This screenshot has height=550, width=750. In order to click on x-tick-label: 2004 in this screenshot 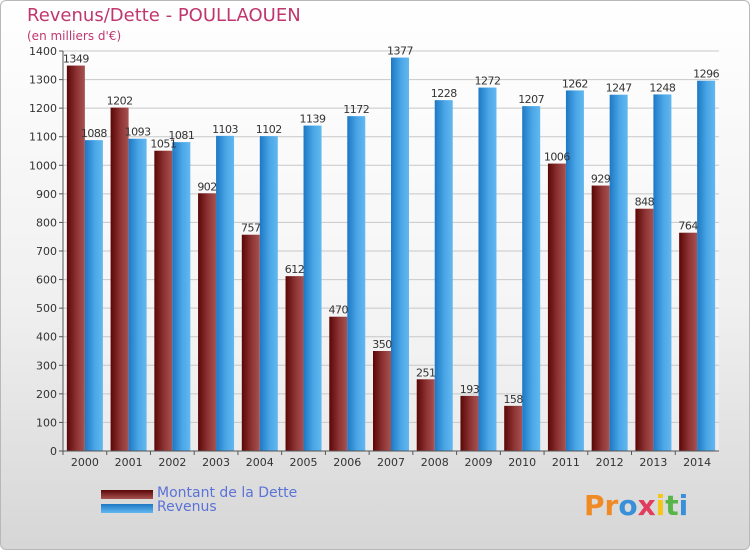, I will do `click(260, 462)`.